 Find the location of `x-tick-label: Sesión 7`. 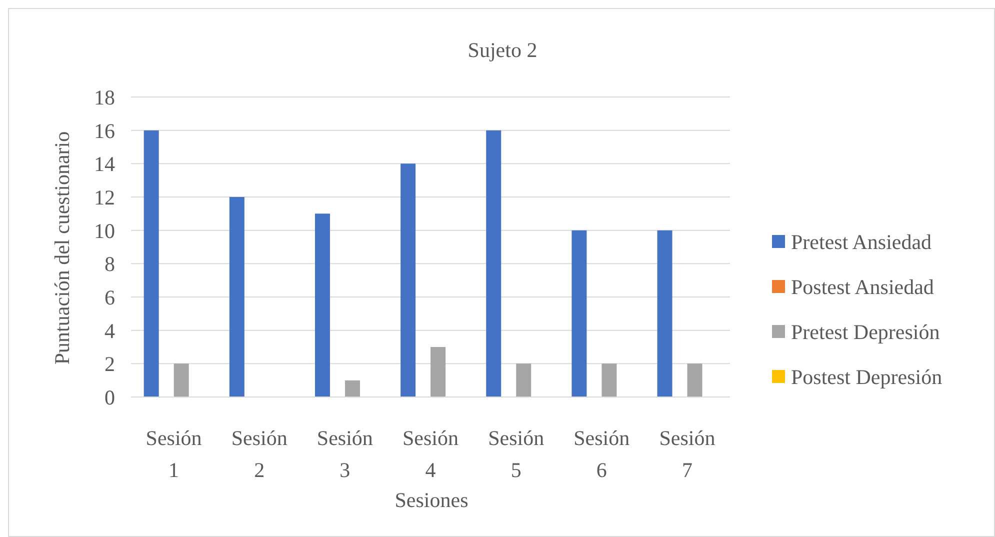

x-tick-label: Sesión 7 is located at coordinates (687, 454).